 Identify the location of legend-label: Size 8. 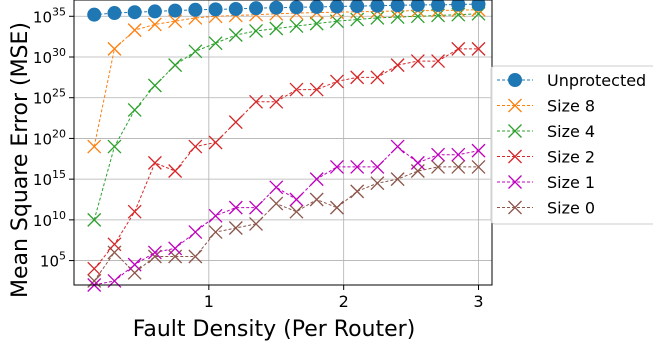
(571, 106).